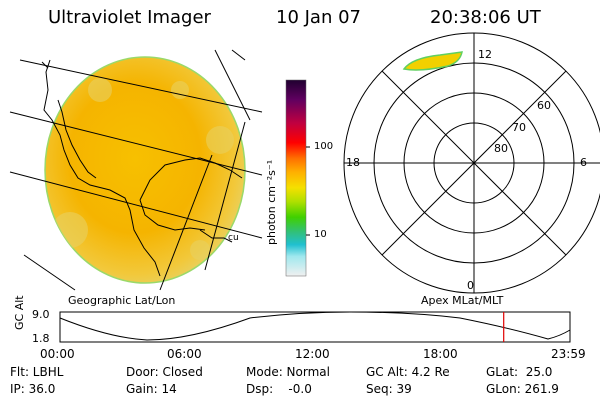 This screenshot has height=400, width=600. What do you see at coordinates (544, 105) in the screenshot?
I see `mlat-60-label: 60` at bounding box center [544, 105].